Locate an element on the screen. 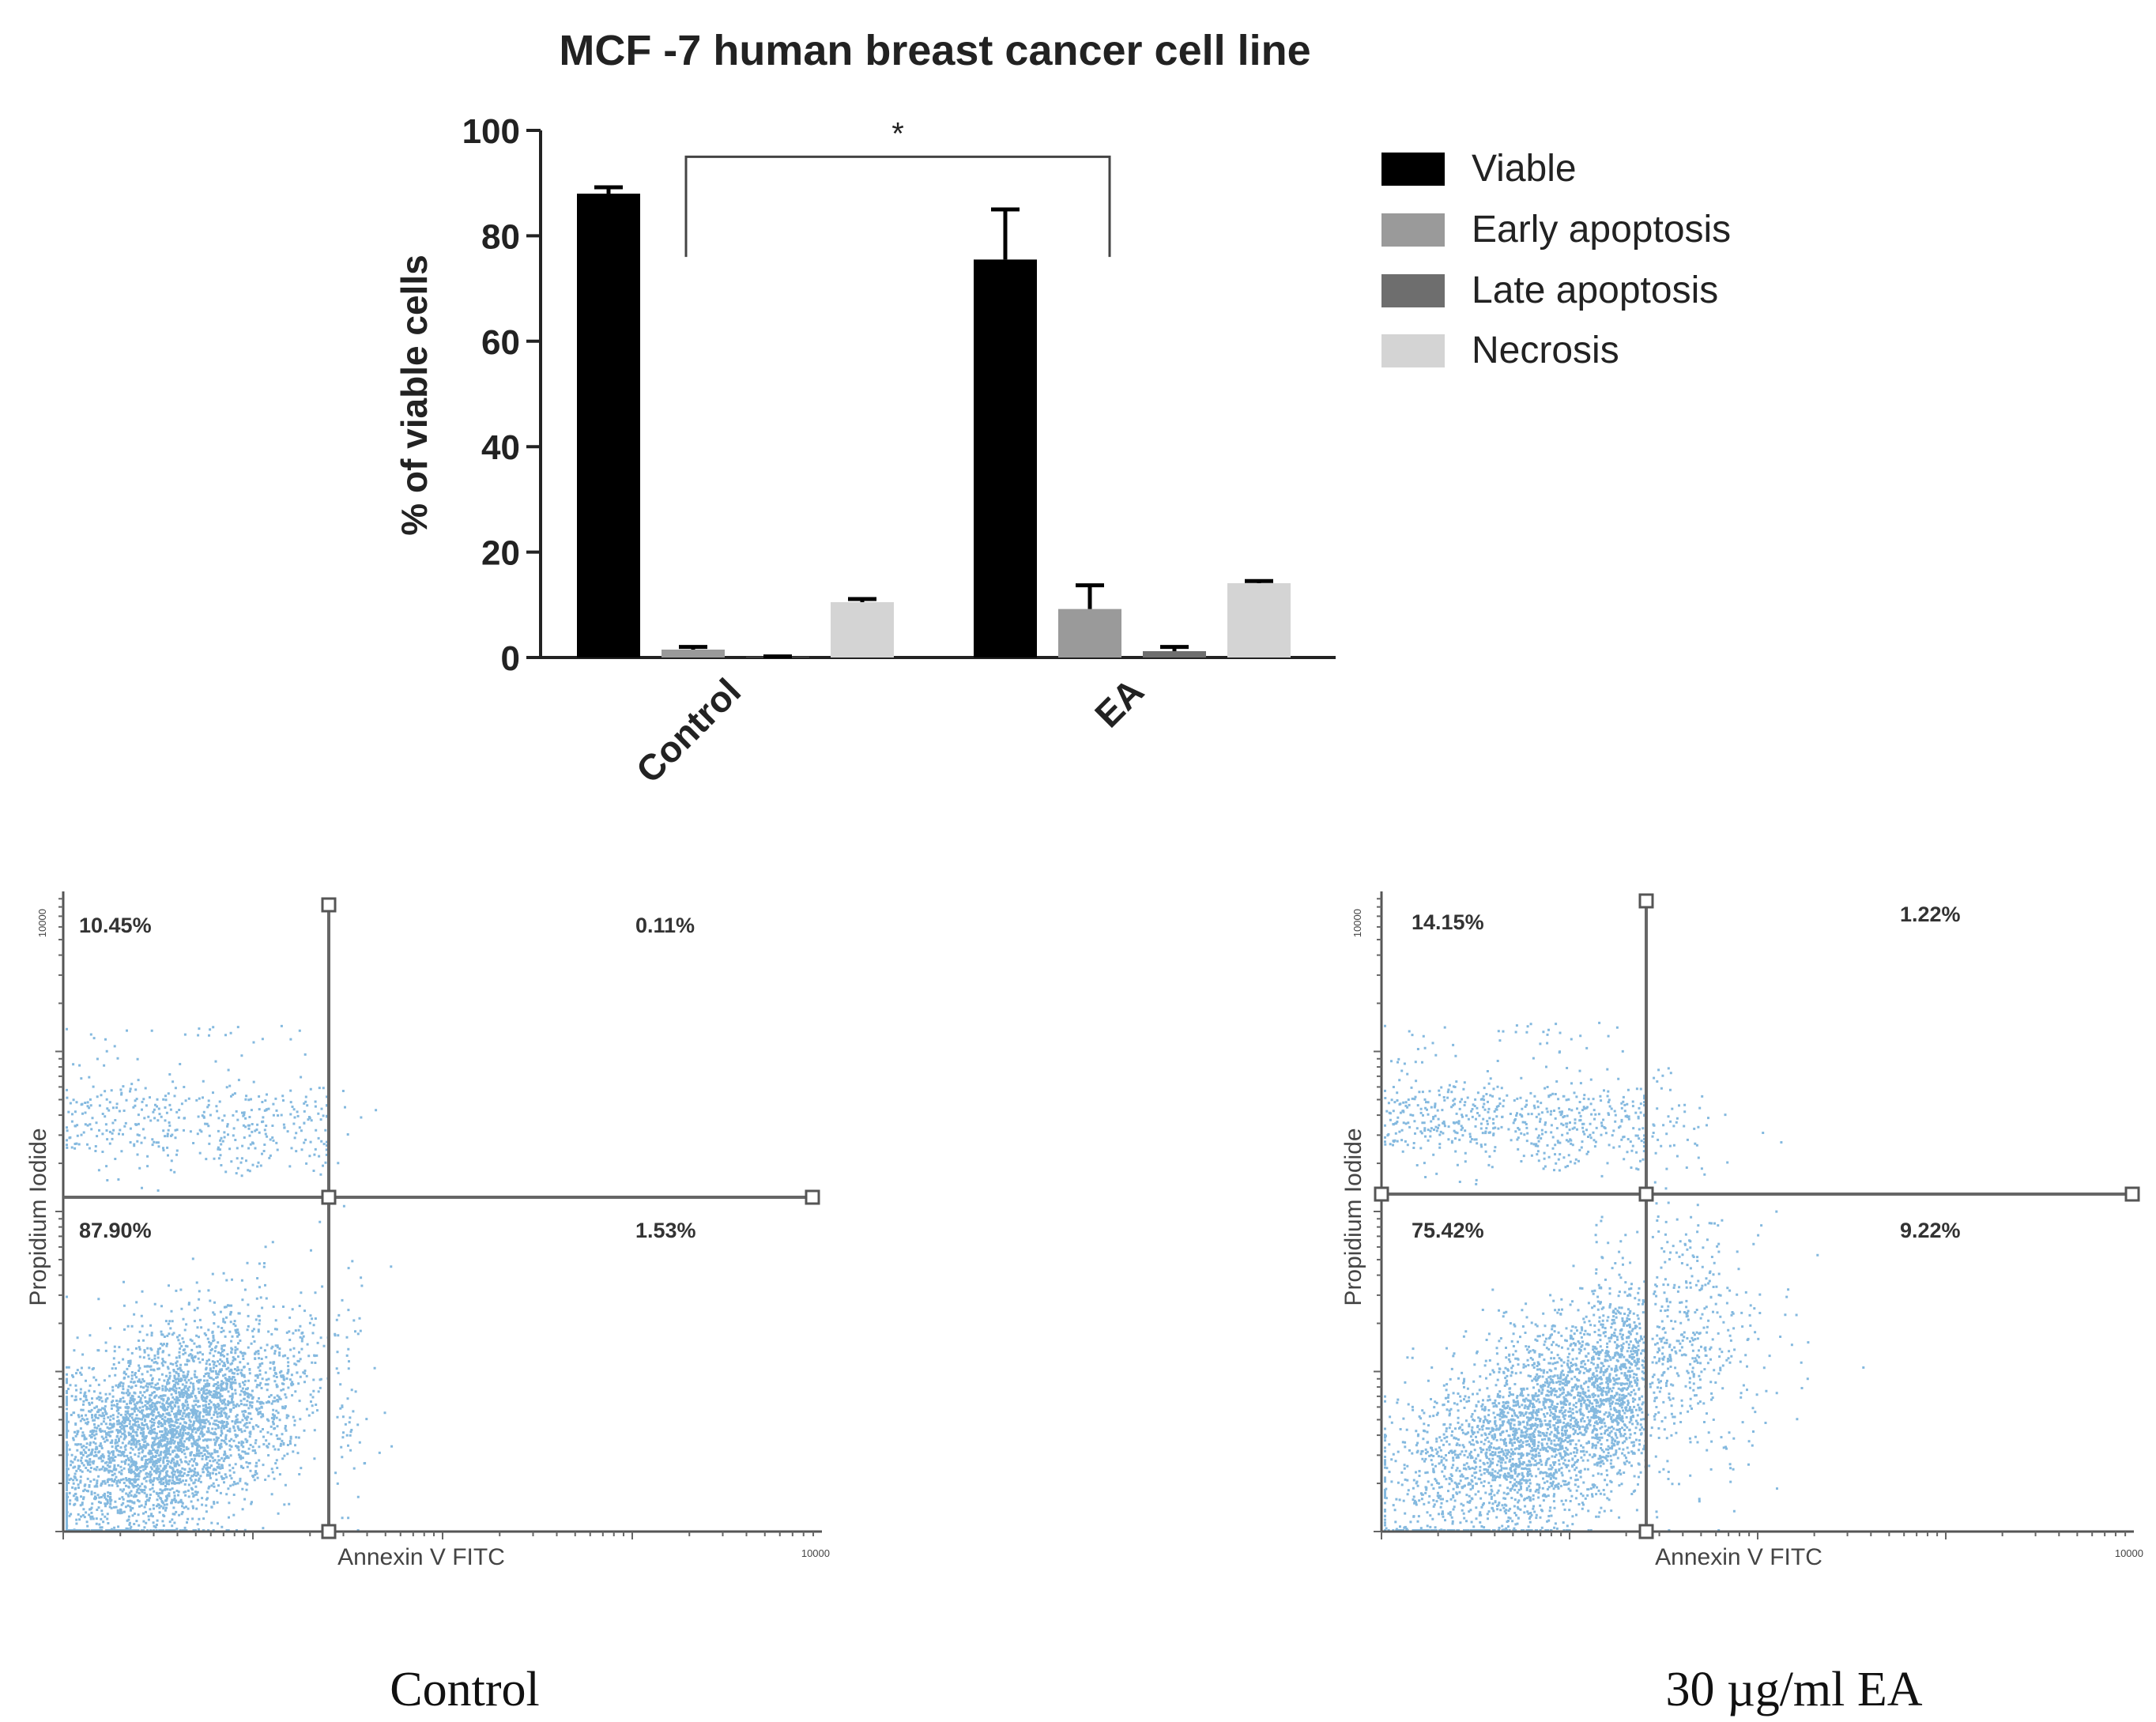 Image resolution: width=2156 pixels, height=1722 pixels. flow-caption-control: Control is located at coordinates (464, 1689).